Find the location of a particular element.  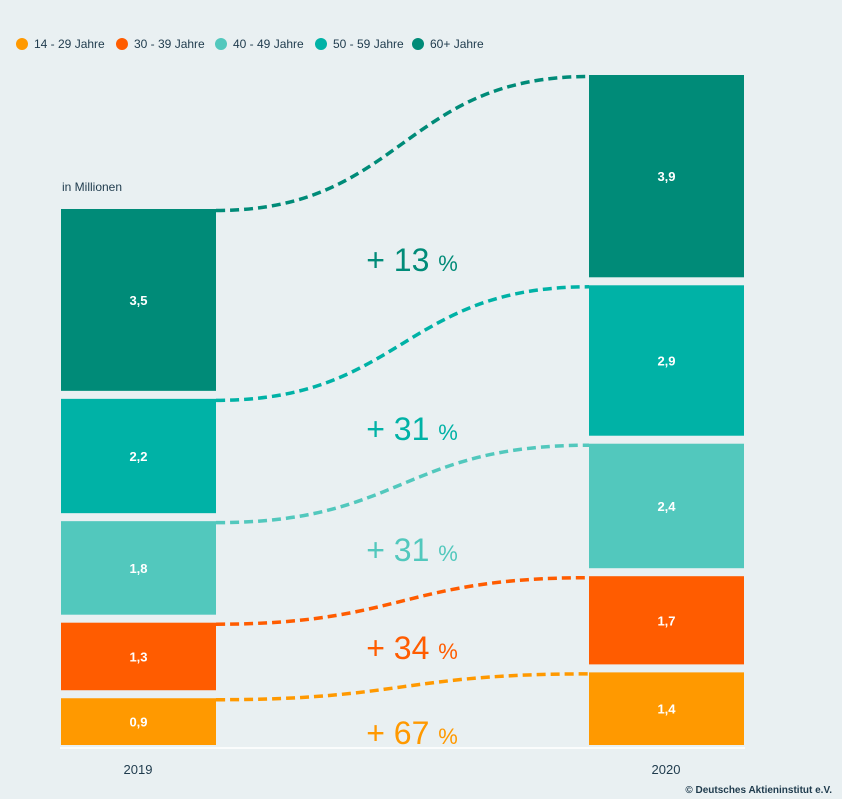

legend-label-2: 40 - 49 Jahre is located at coordinates (268, 44).